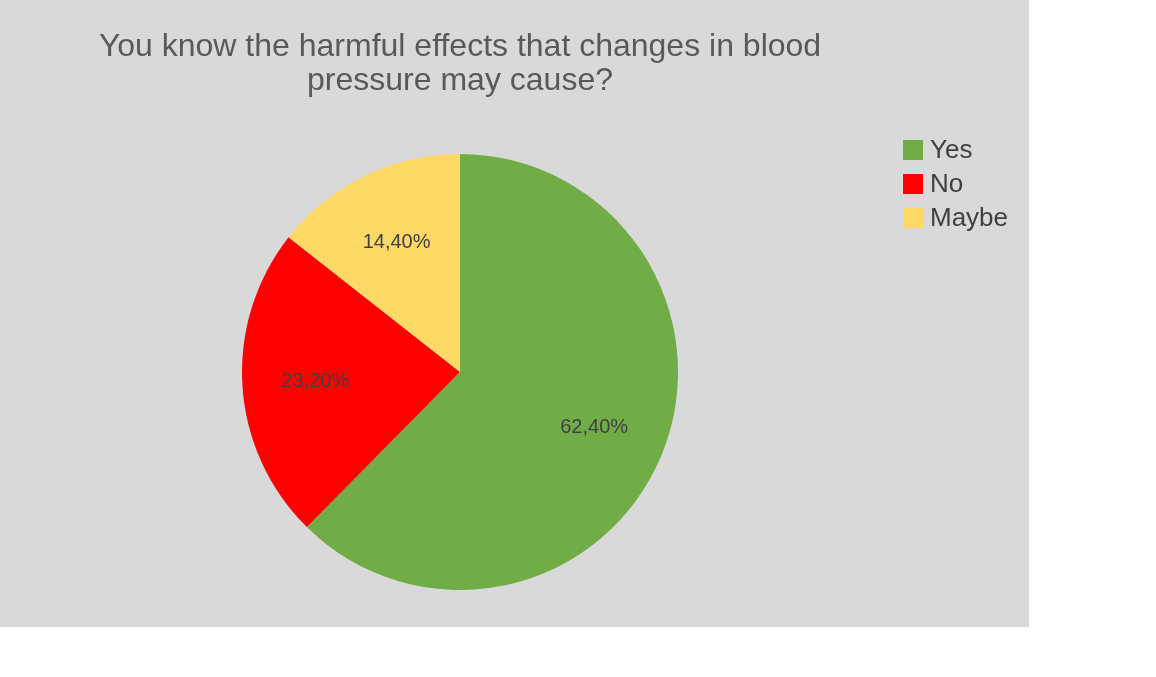  I want to click on data-label: 62,40%, so click(594, 426).